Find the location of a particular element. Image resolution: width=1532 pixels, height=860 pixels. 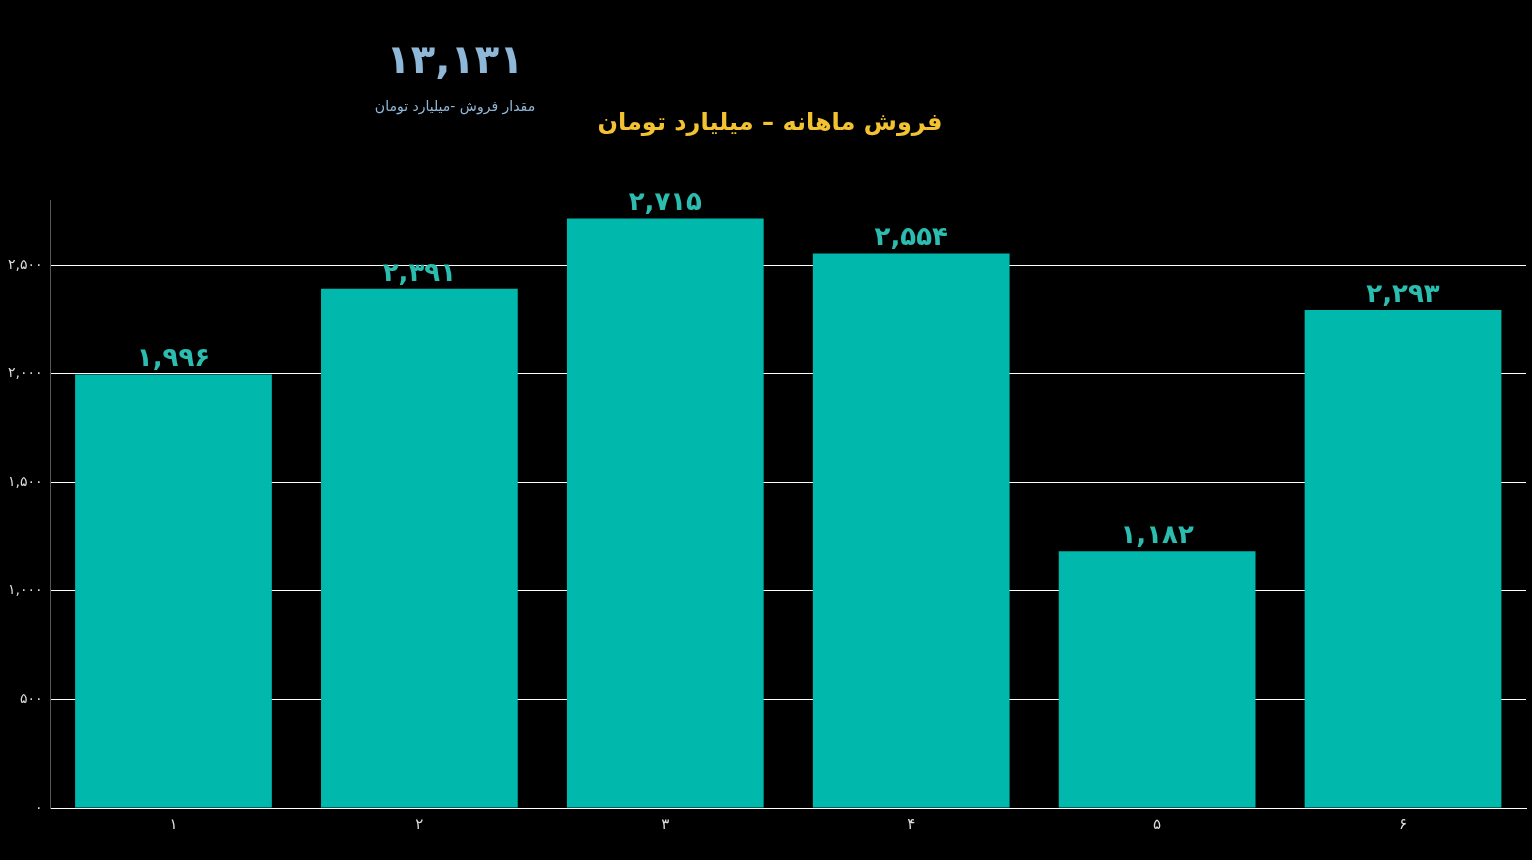

y-tick-label: ۵۰۰ is located at coordinates (31, 698).